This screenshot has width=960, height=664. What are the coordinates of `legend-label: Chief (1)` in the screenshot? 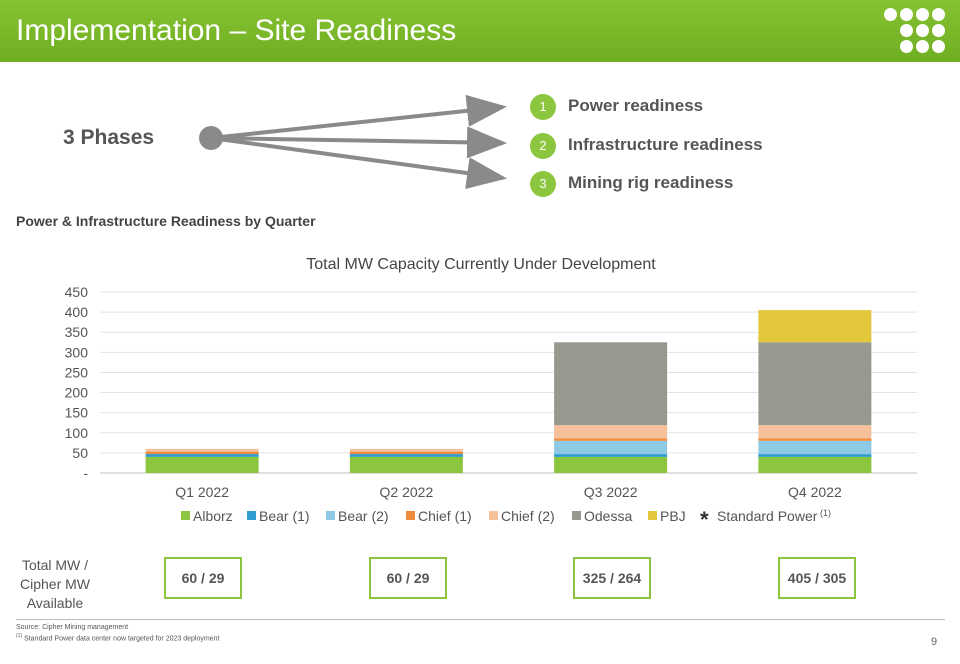 It's located at (445, 516).